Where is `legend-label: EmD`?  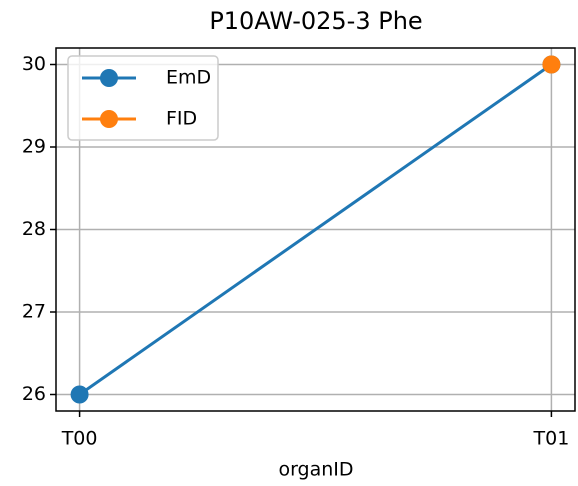 legend-label: EmD is located at coordinates (188, 78).